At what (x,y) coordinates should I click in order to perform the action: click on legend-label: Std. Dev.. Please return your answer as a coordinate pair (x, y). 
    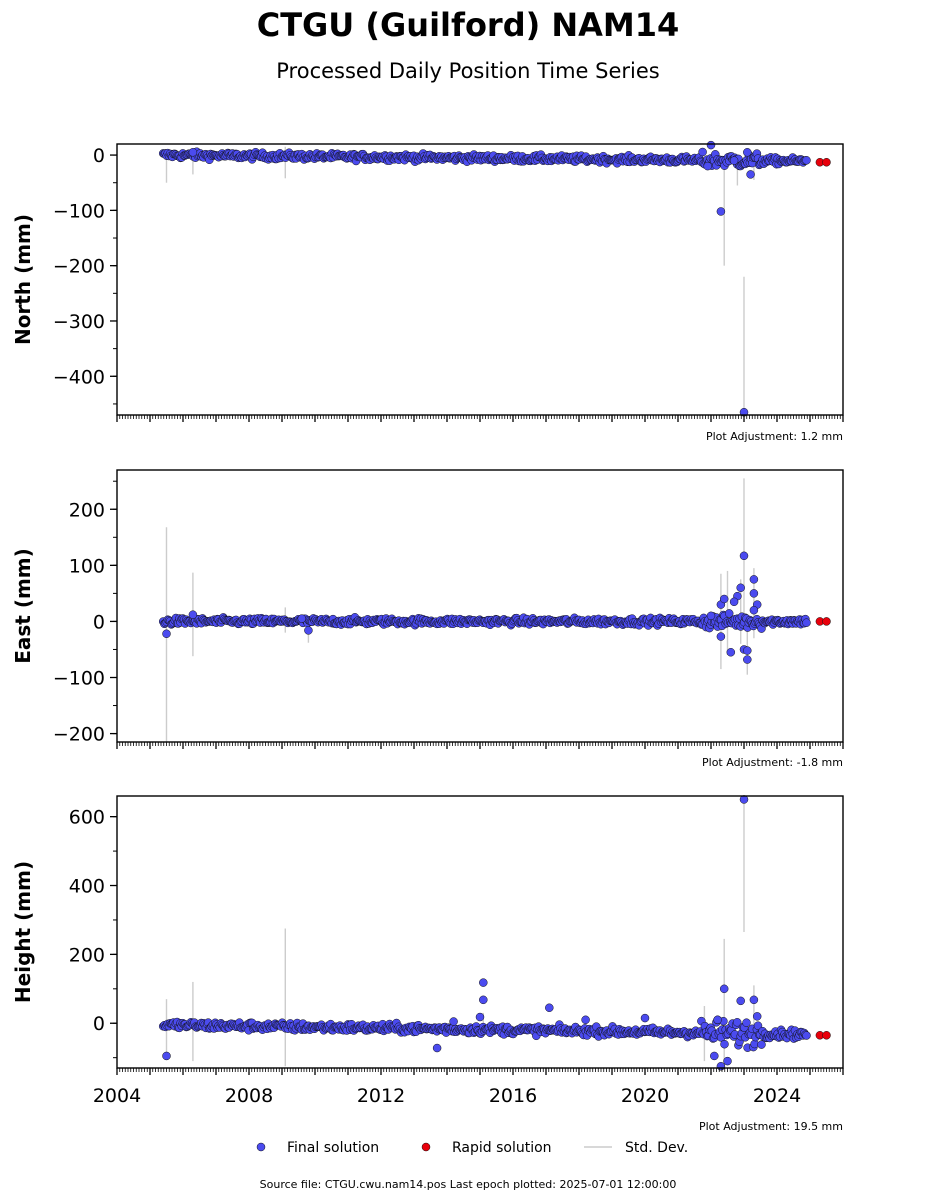
    Looking at the image, I should click on (656, 1148).